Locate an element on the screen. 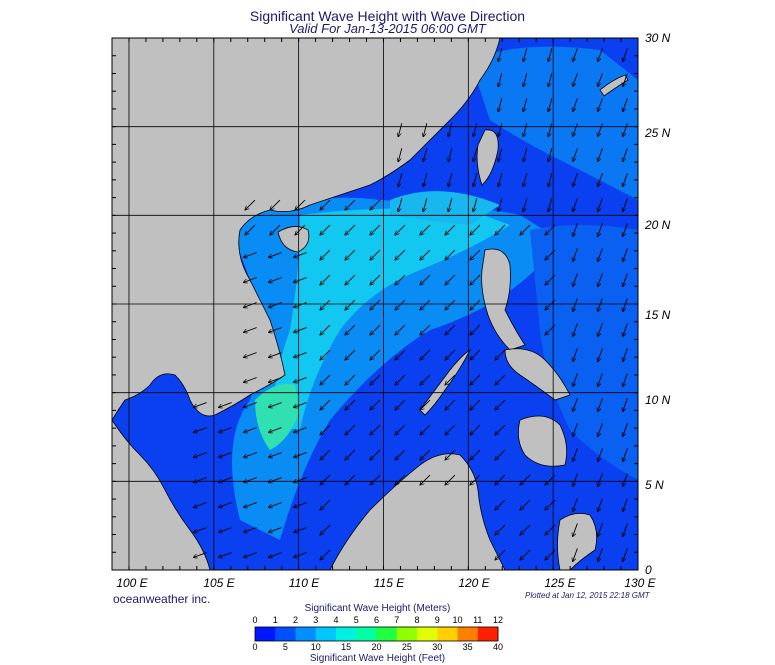  lat-label-5n: 5 N is located at coordinates (654, 485).